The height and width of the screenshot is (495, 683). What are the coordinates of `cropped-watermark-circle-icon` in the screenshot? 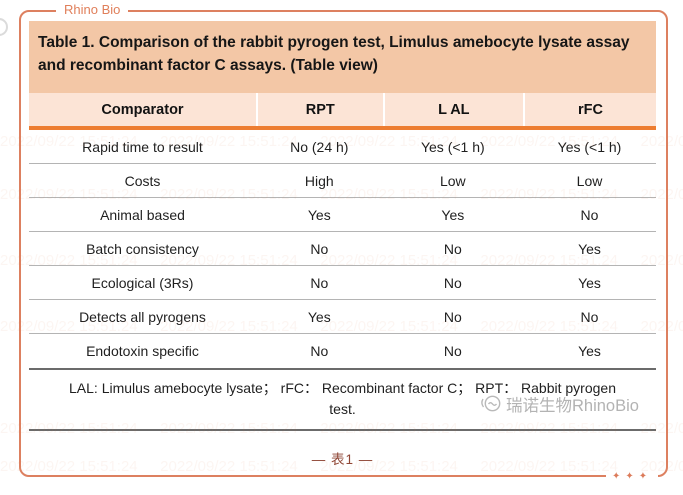 It's located at (4, 27).